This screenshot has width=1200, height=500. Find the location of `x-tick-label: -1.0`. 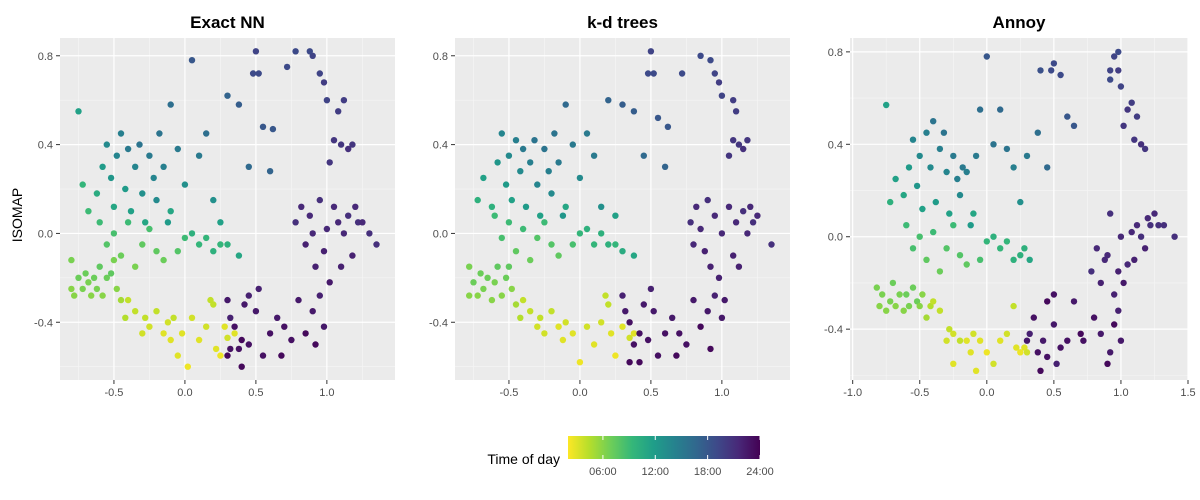

x-tick-label: -1.0 is located at coordinates (852, 393).